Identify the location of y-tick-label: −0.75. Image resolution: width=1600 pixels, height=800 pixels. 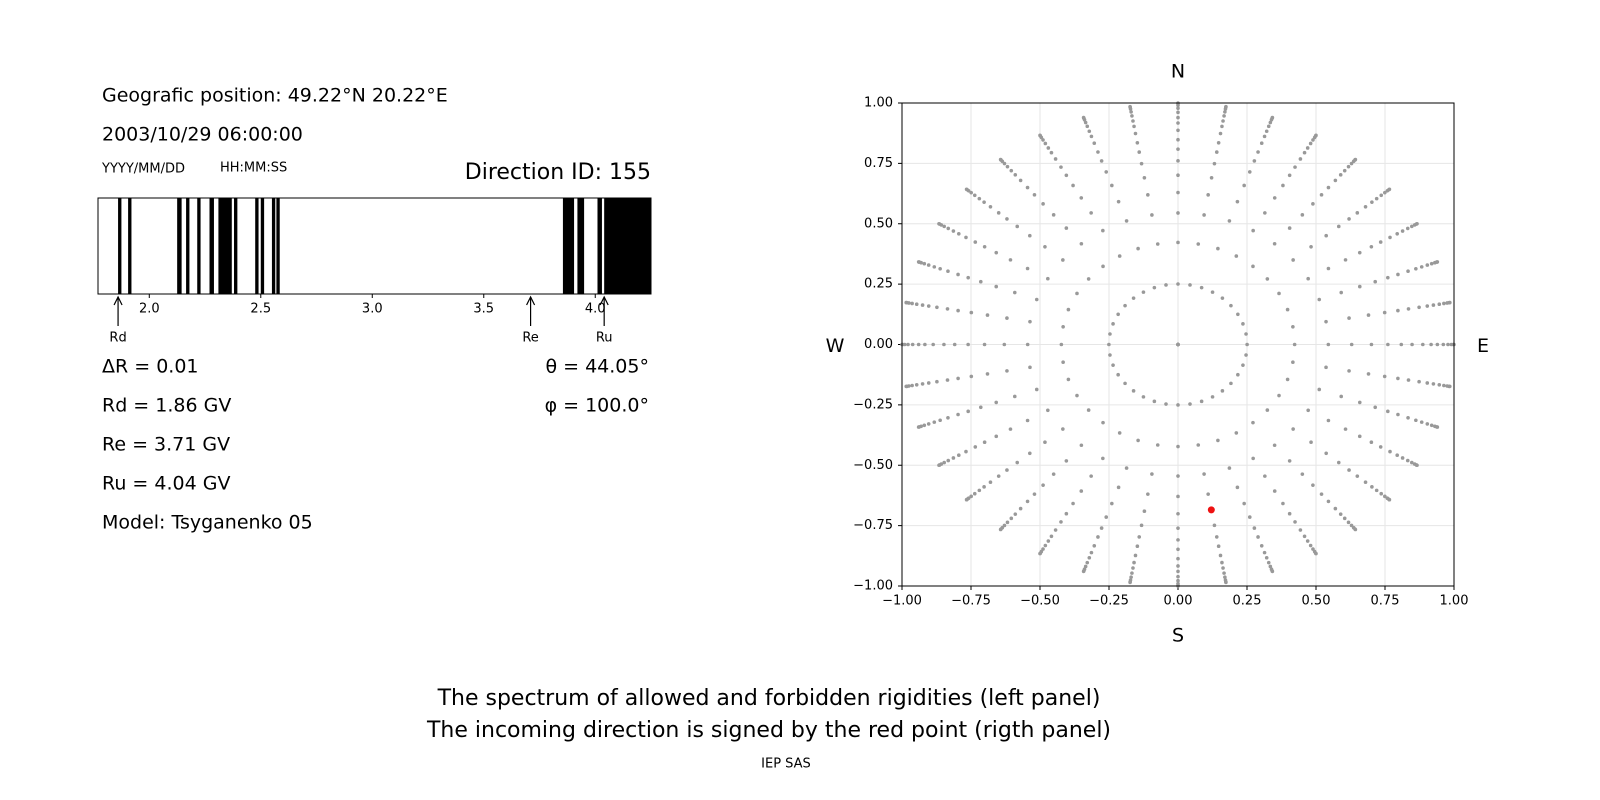
(873, 525).